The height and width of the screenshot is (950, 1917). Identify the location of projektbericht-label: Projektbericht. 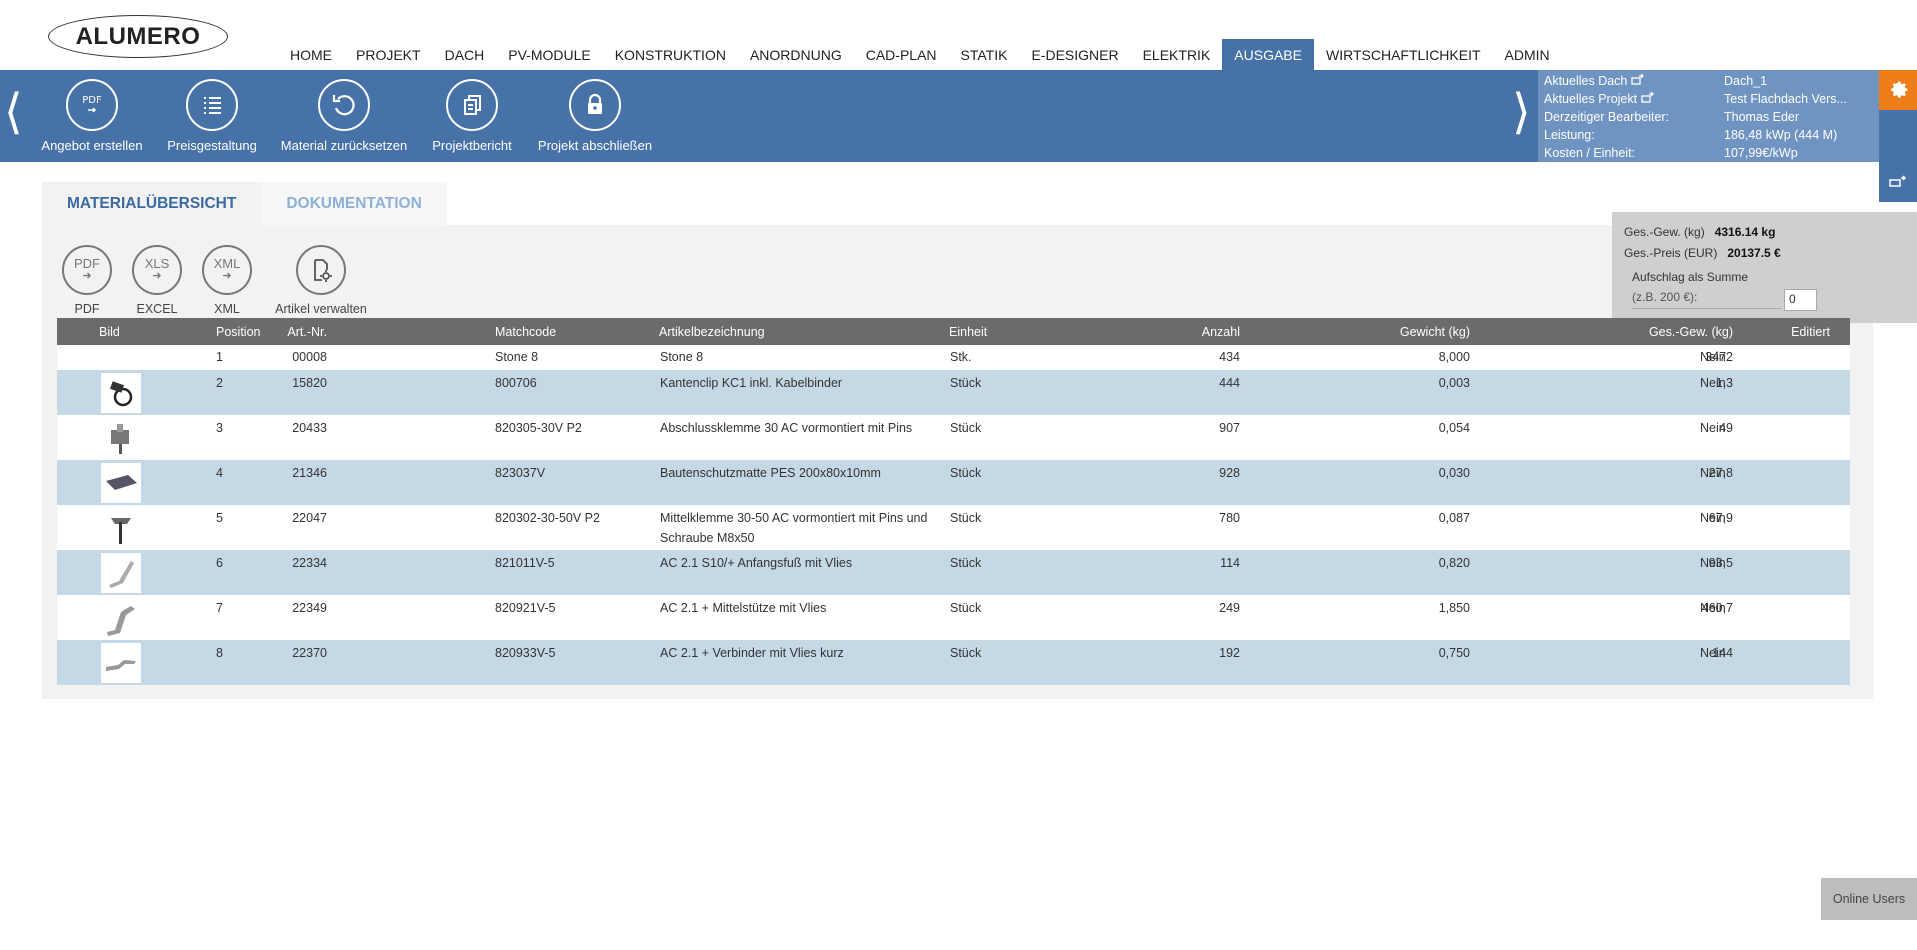
(472, 145).